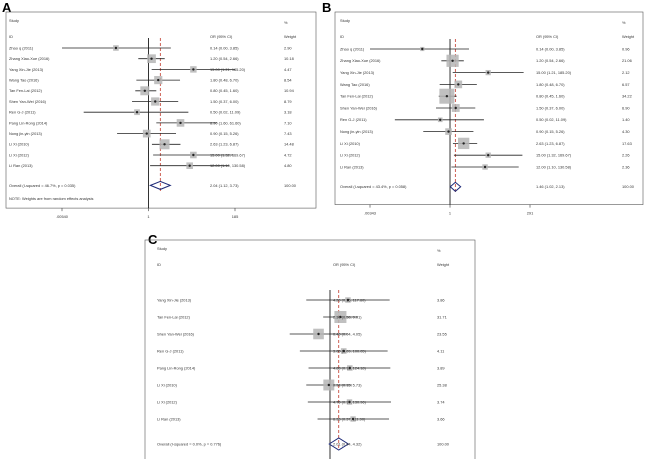 The width and height of the screenshot is (650, 459). Describe the element at coordinates (224, 185) in the screenshot. I see `overall-or-ci: 2.04 (1.12, 3.73)` at that location.